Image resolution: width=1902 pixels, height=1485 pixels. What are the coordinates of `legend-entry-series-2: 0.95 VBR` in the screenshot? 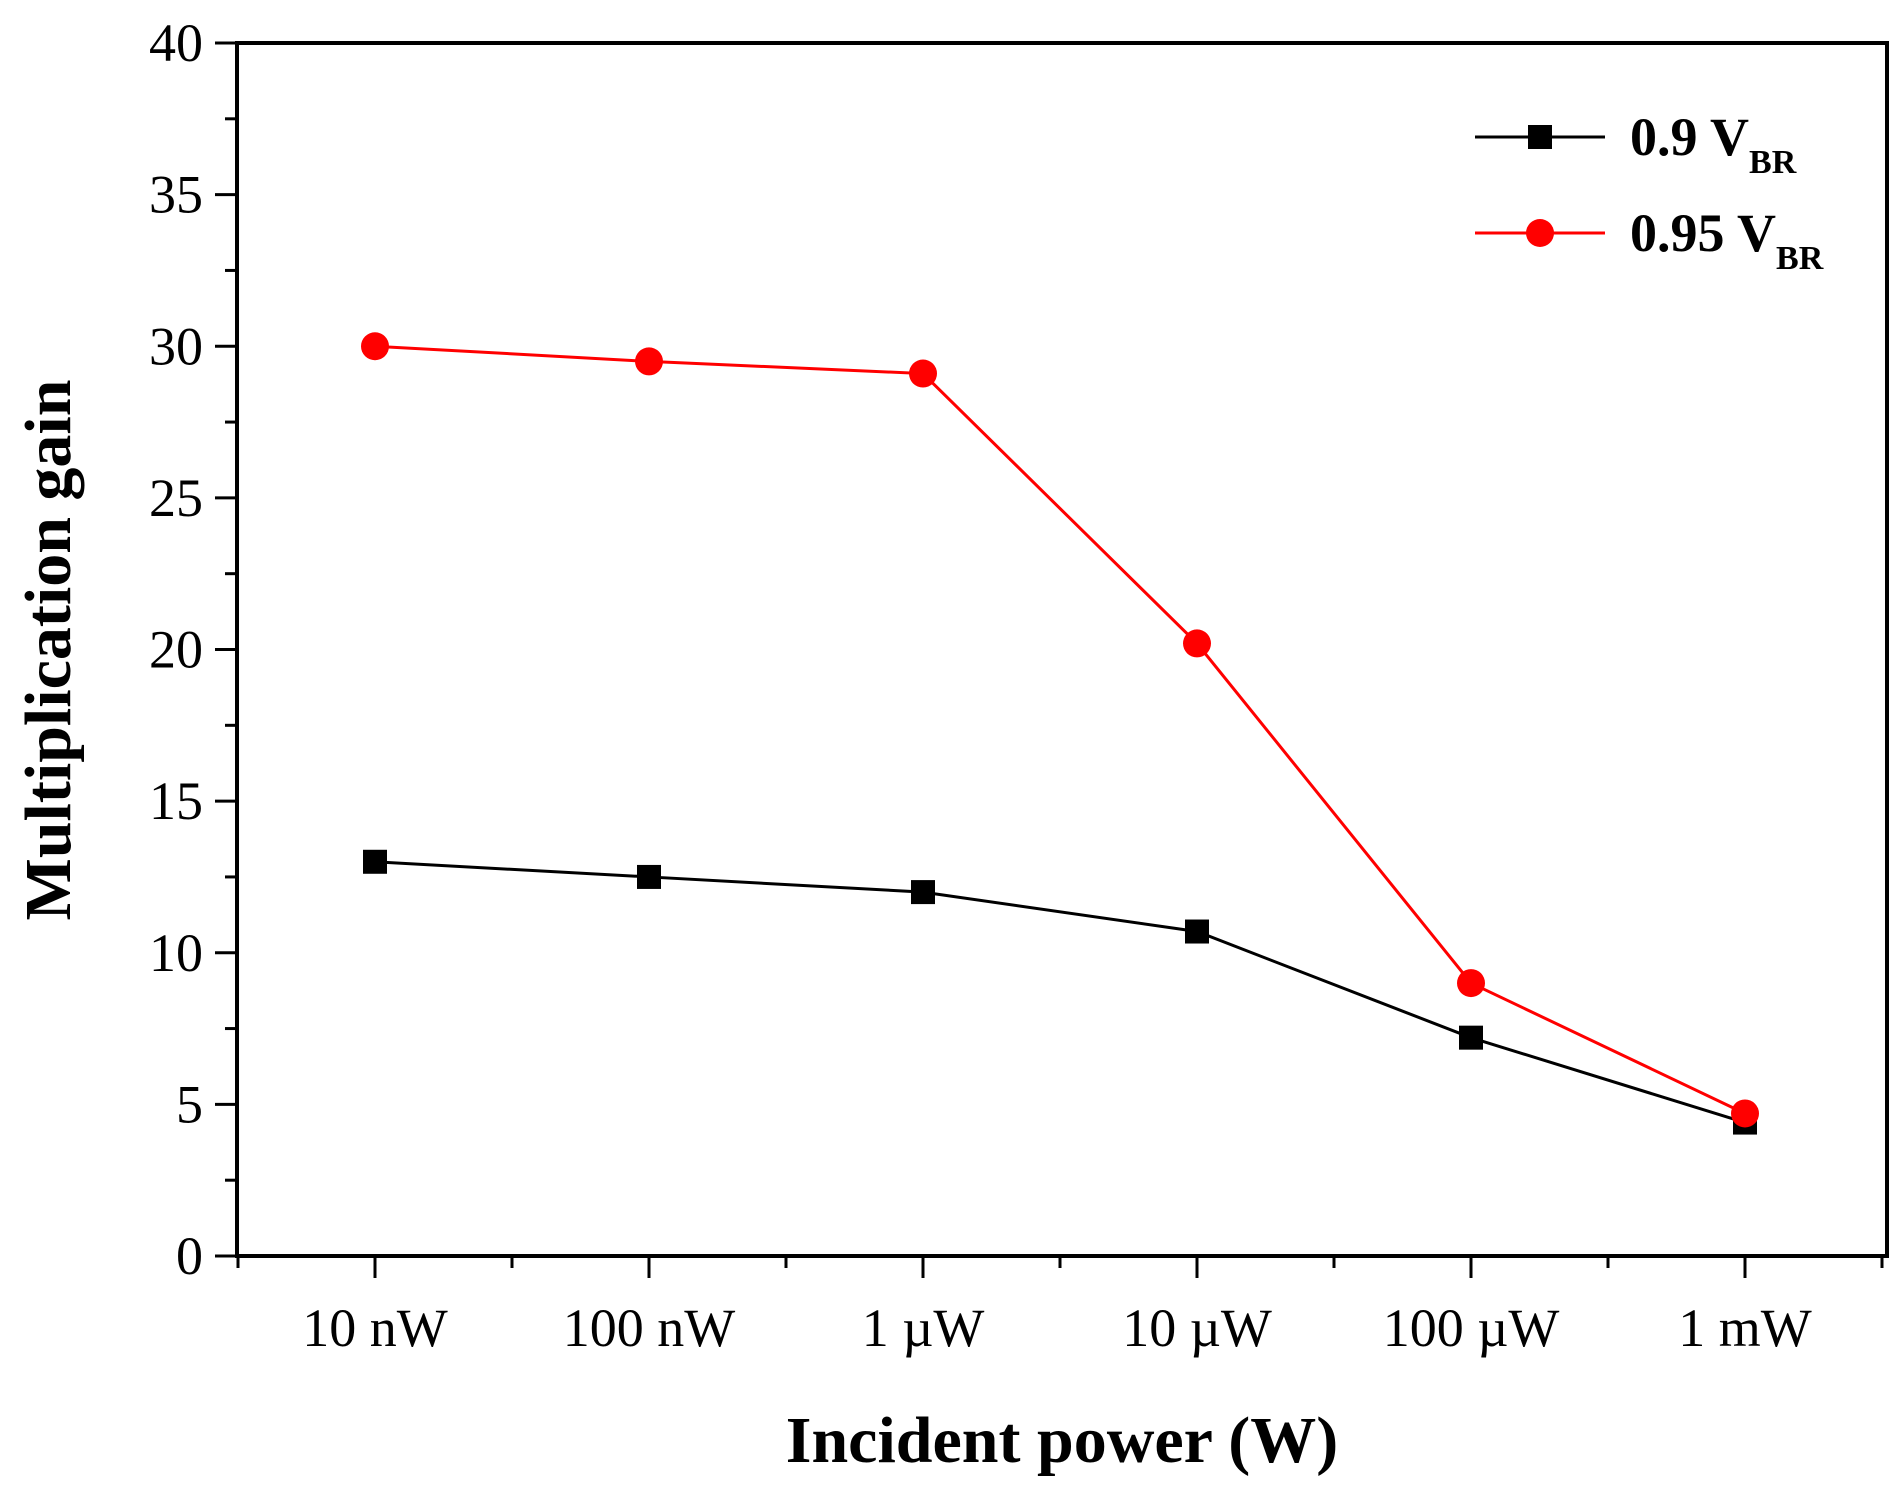 It's located at (1649, 240).